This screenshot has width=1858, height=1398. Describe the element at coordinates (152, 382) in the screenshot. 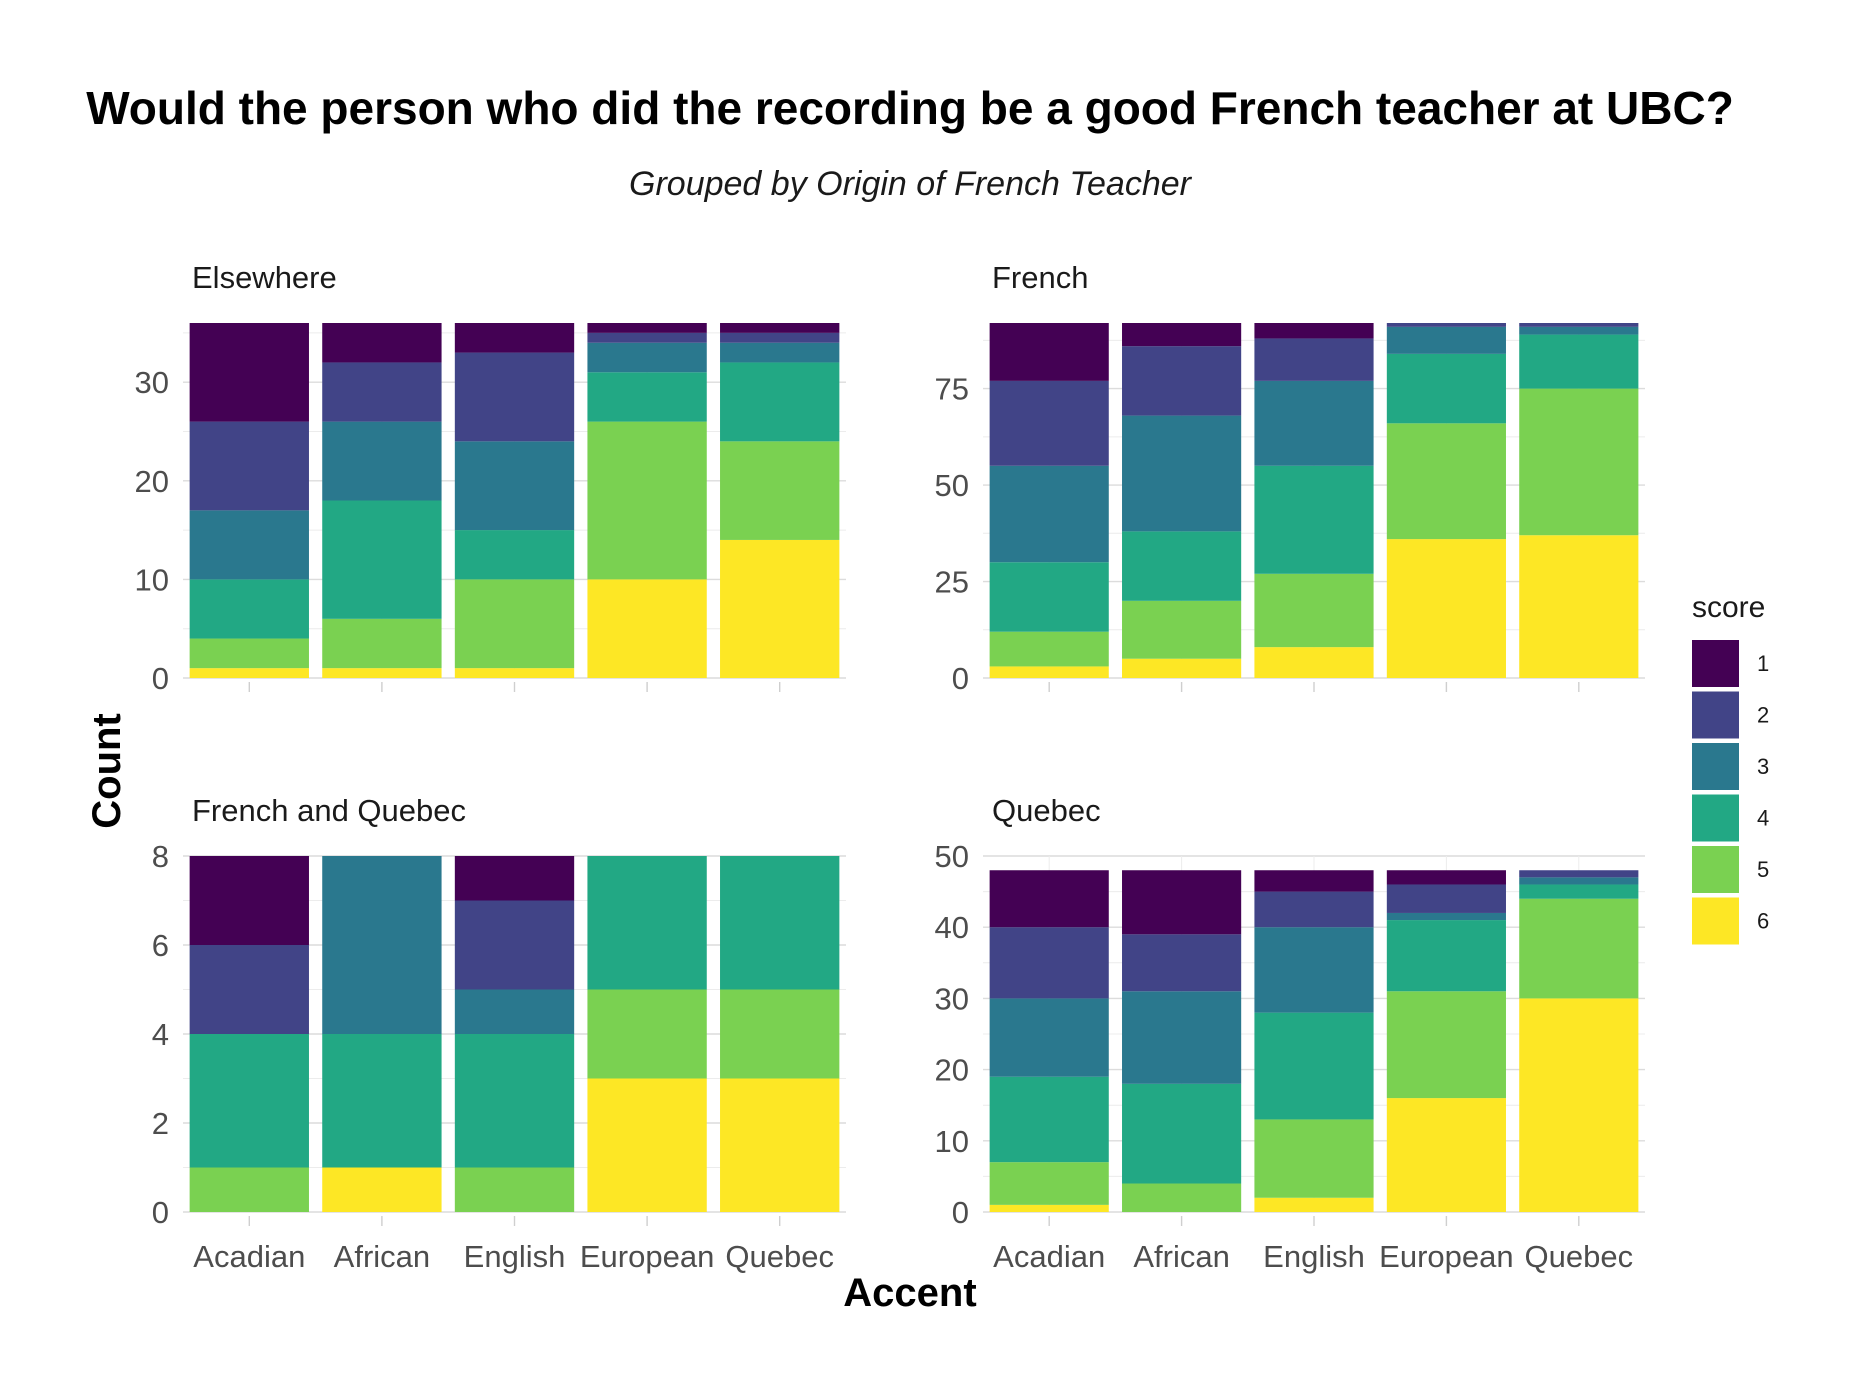

I see `y-tick-label: 30` at that location.